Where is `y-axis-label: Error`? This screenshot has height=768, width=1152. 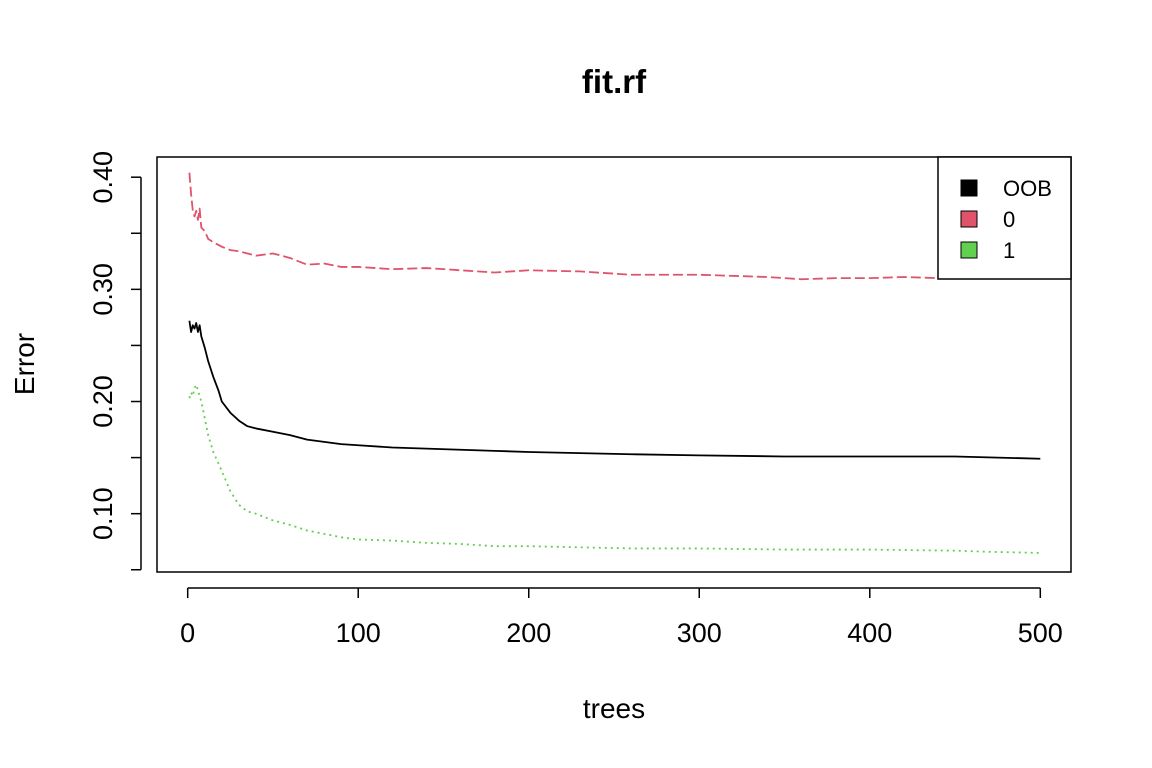
y-axis-label: Error is located at coordinates (24, 364).